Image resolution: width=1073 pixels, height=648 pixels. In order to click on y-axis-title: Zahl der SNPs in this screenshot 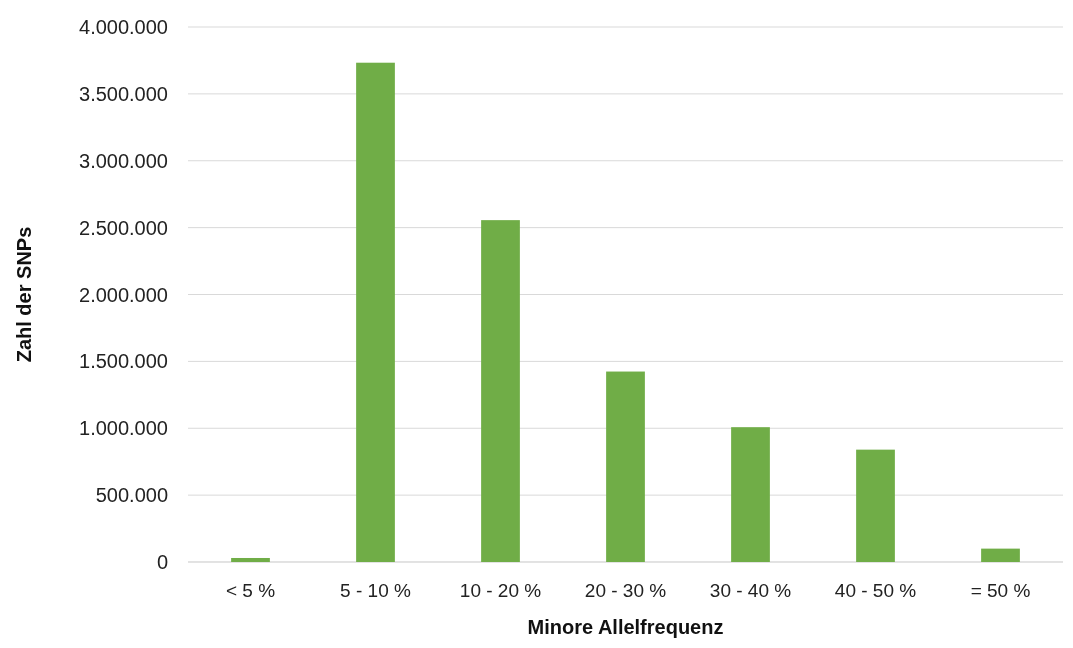, I will do `click(24, 294)`.